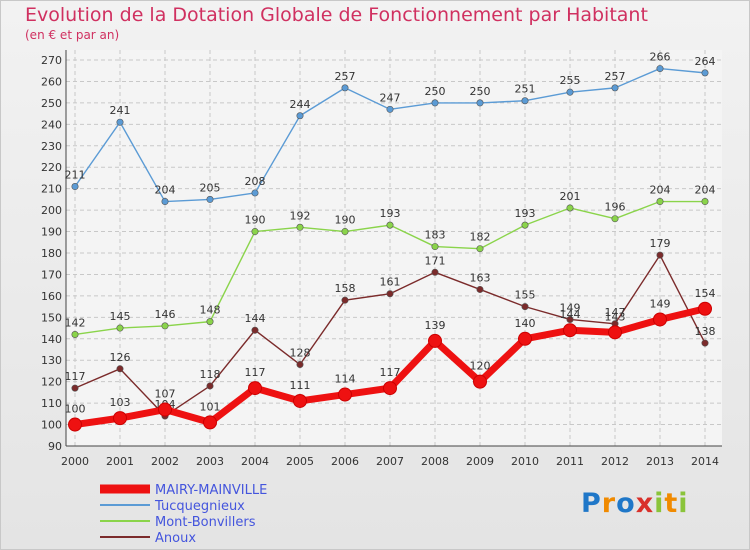 This screenshot has height=550, width=750. Describe the element at coordinates (120, 316) in the screenshot. I see `data-label: 145` at that location.